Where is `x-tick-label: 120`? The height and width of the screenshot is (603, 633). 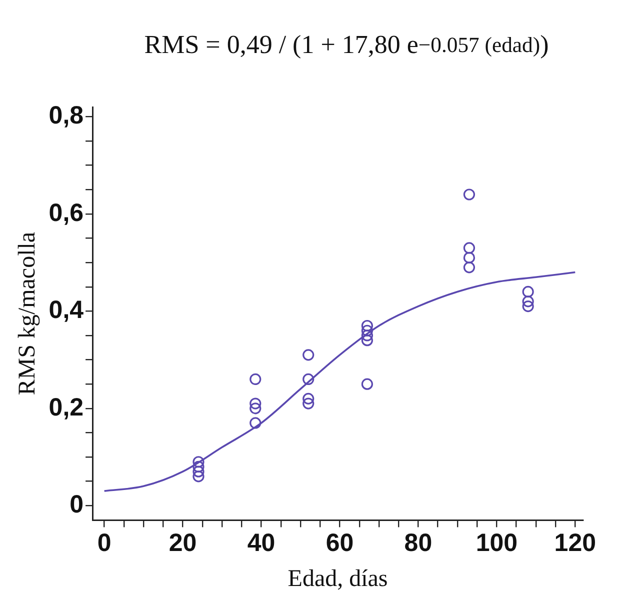
x-tick-label: 120 is located at coordinates (575, 543).